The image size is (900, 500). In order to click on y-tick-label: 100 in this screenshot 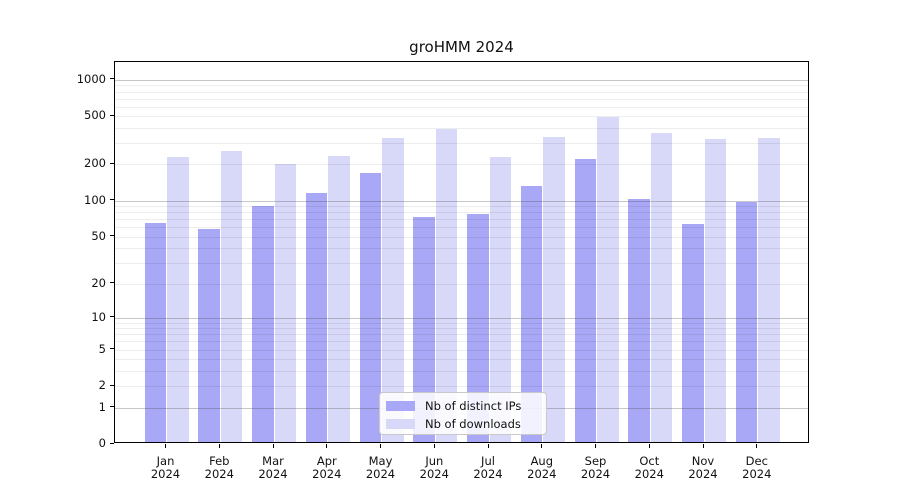, I will do `click(95, 199)`.